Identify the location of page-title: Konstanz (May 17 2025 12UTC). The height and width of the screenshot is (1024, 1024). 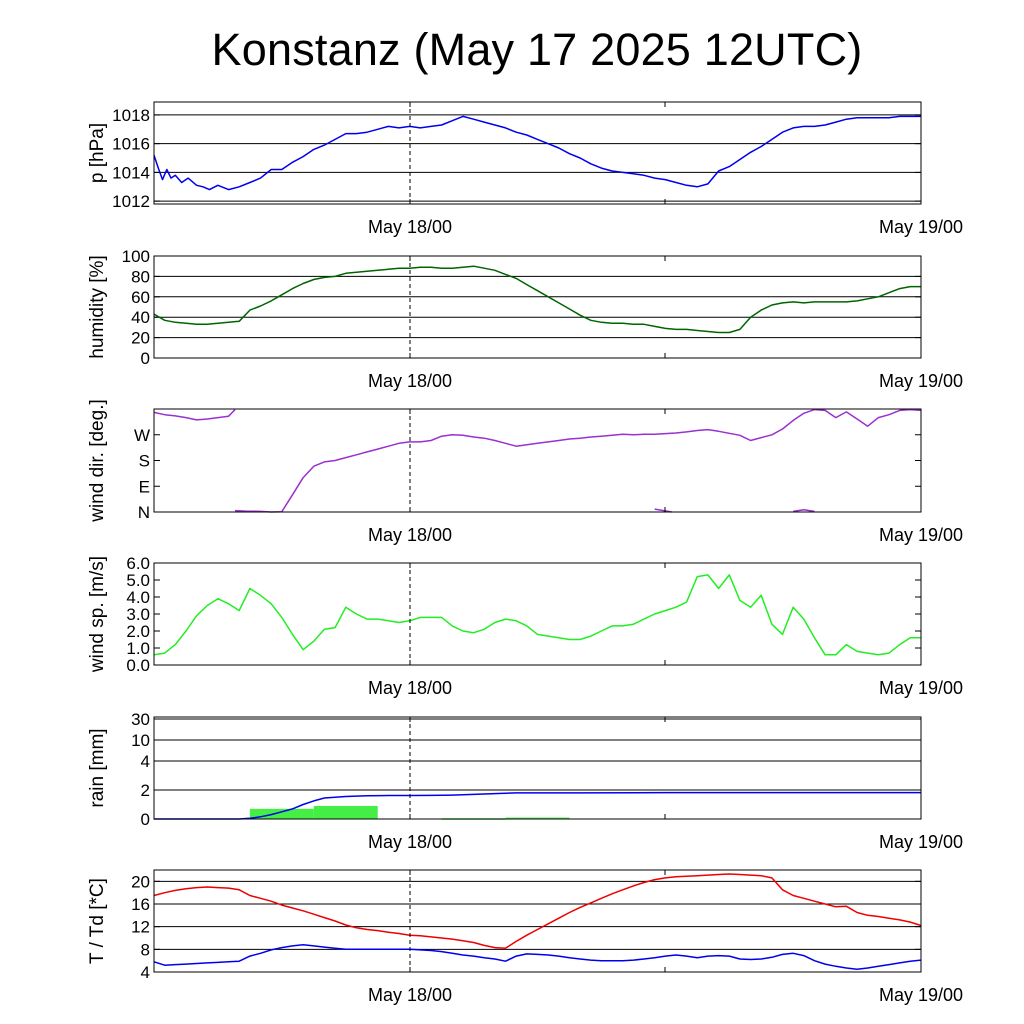
(537, 49).